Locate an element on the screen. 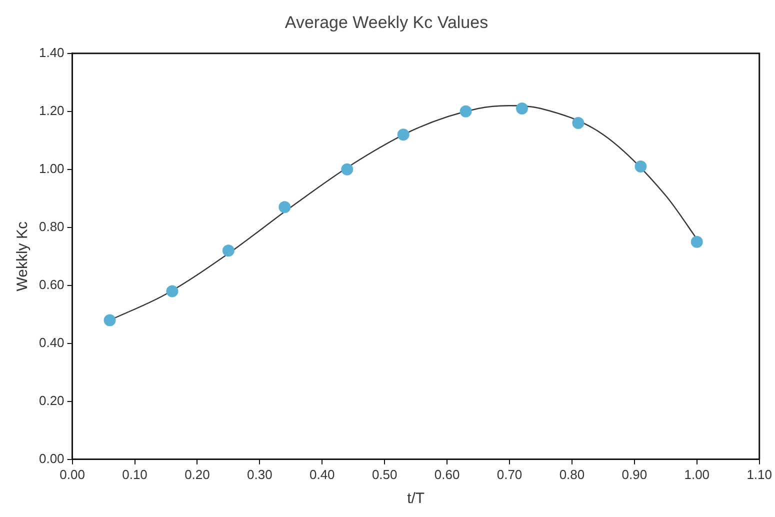 This screenshot has width=775, height=517. x-tick-label: 0.70 is located at coordinates (509, 474).